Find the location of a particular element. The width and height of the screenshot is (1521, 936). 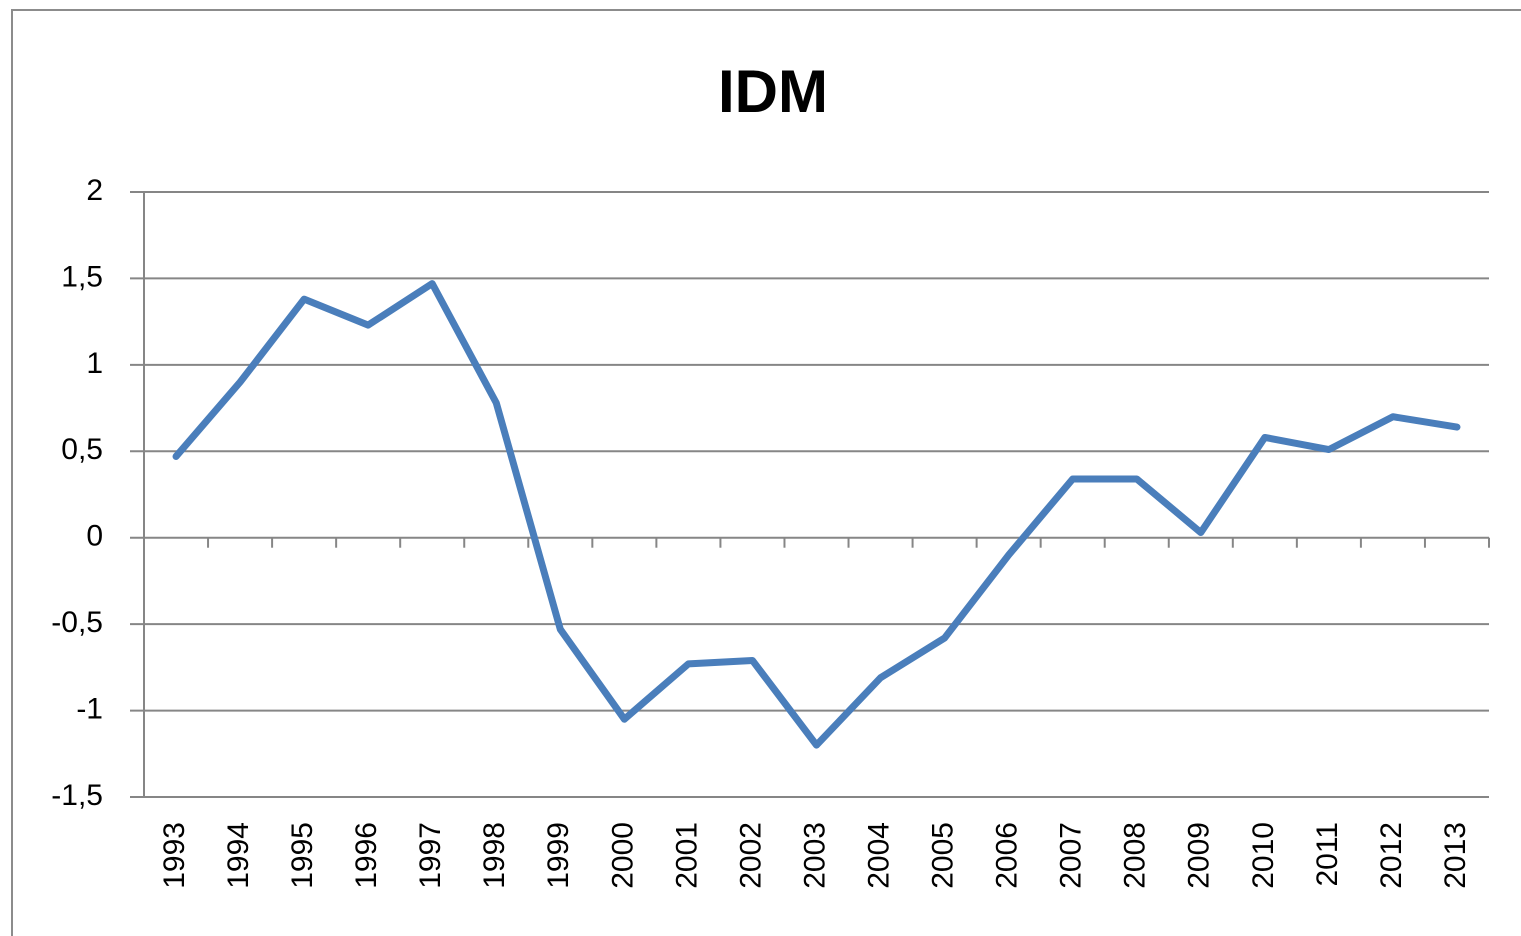

y-tick-label: -1 is located at coordinates (89, 708).